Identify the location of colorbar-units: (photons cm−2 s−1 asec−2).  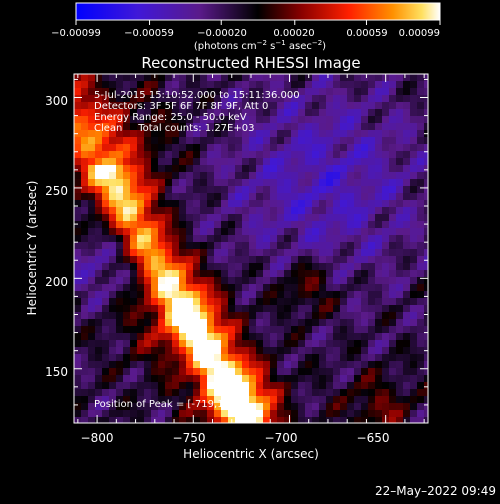
(260, 45).